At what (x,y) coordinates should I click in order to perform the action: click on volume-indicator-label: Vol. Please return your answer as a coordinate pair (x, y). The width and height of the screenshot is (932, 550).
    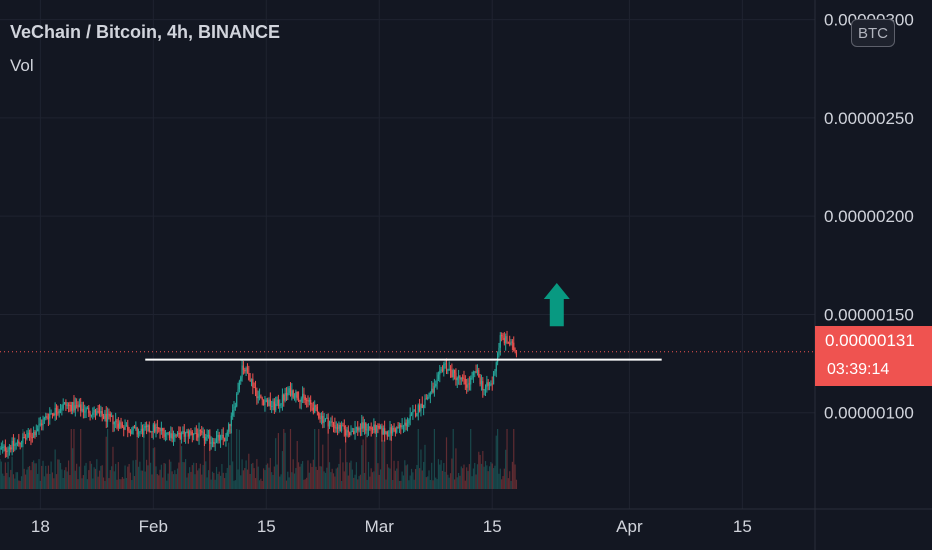
    Looking at the image, I should click on (22, 65).